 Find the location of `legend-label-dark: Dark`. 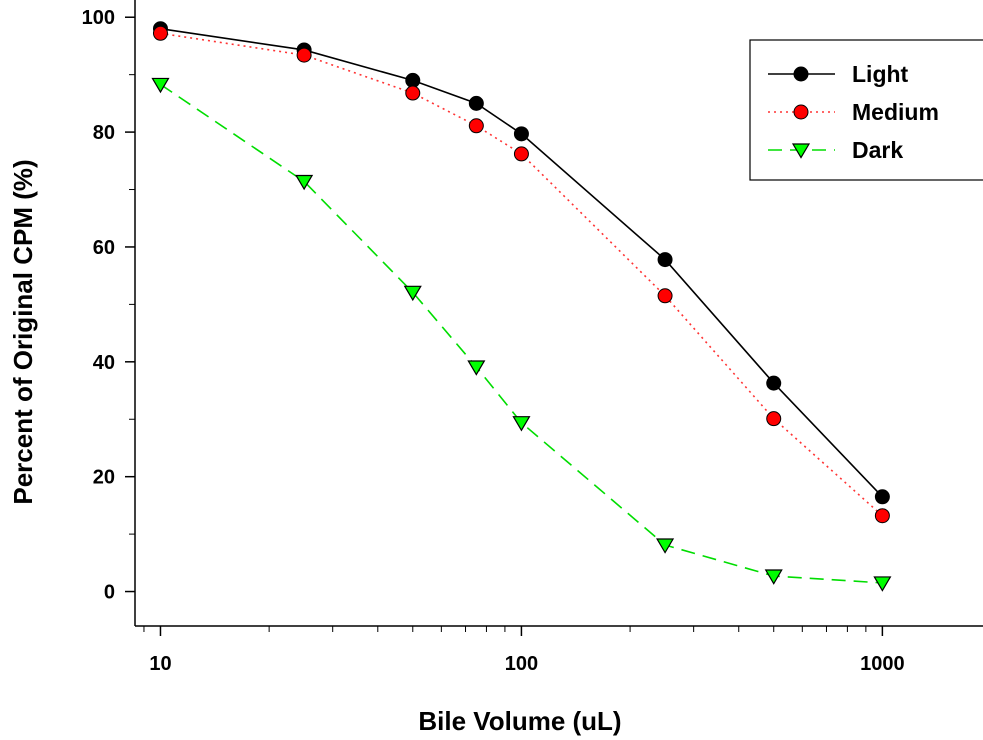

legend-label-dark: Dark is located at coordinates (877, 150).